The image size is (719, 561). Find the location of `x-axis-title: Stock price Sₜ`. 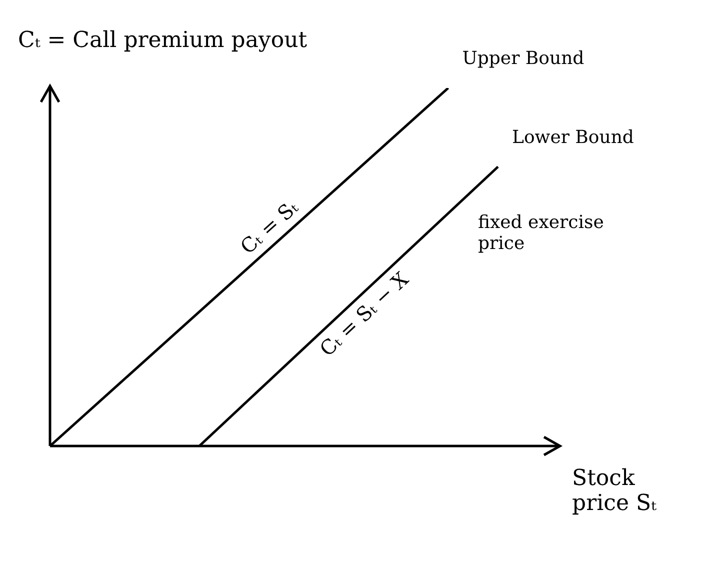

x-axis-title: Stock price Sₜ is located at coordinates (615, 491).